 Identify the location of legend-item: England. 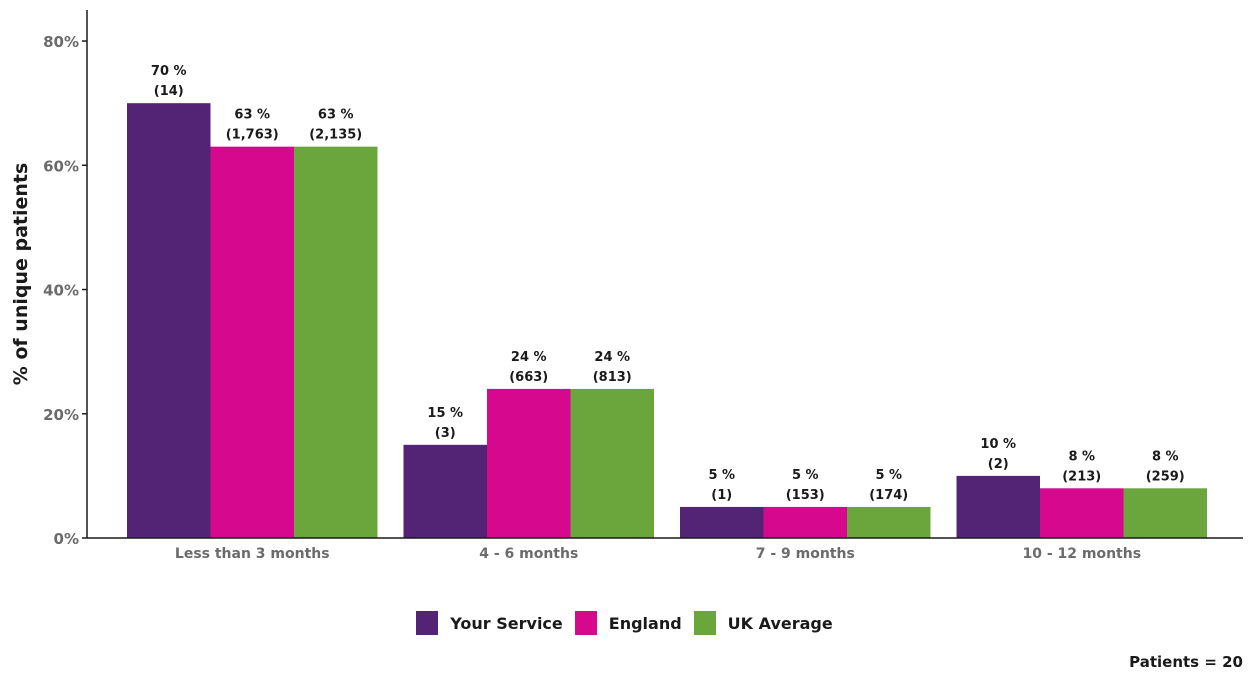
(628, 623).